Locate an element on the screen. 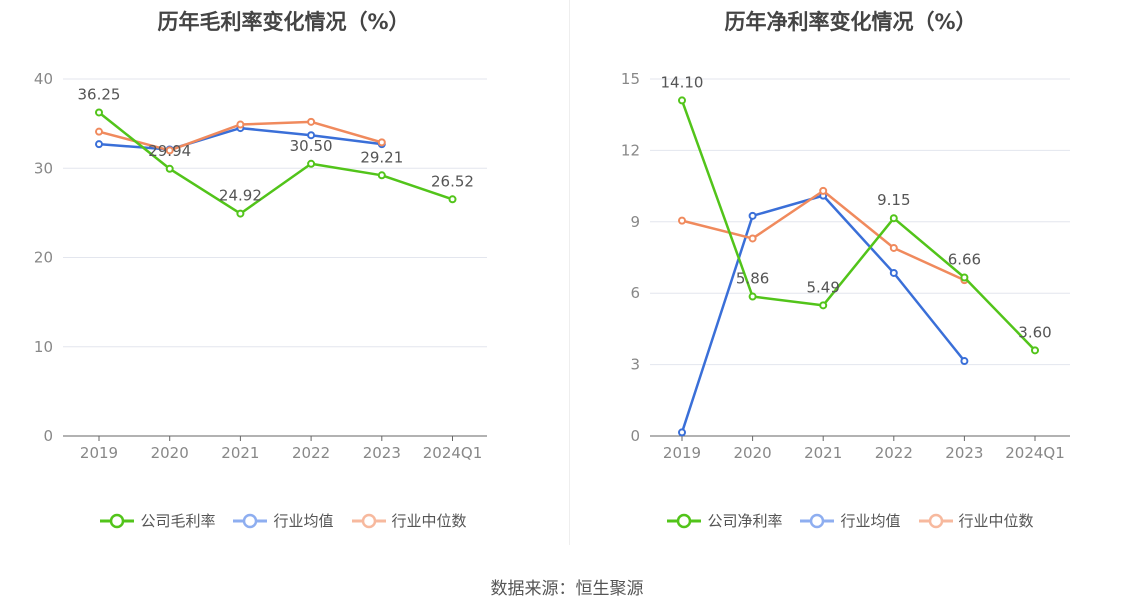 Image resolution: width=1134 pixels, height=612 pixels. data-label: 29.94 is located at coordinates (169, 151).